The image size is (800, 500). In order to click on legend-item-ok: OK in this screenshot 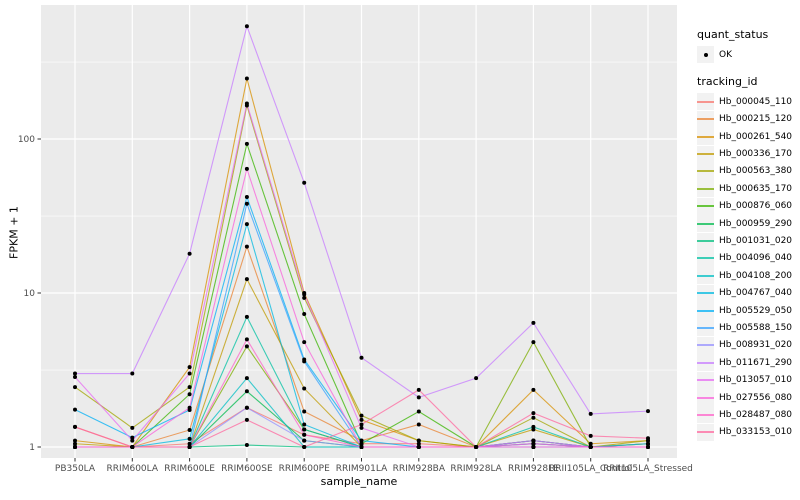, I will do `click(747, 54)`.